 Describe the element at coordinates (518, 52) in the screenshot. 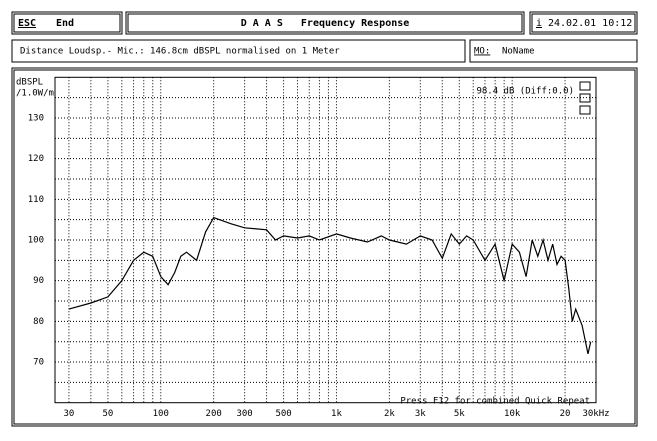

I see `mo-name: NoName` at that location.